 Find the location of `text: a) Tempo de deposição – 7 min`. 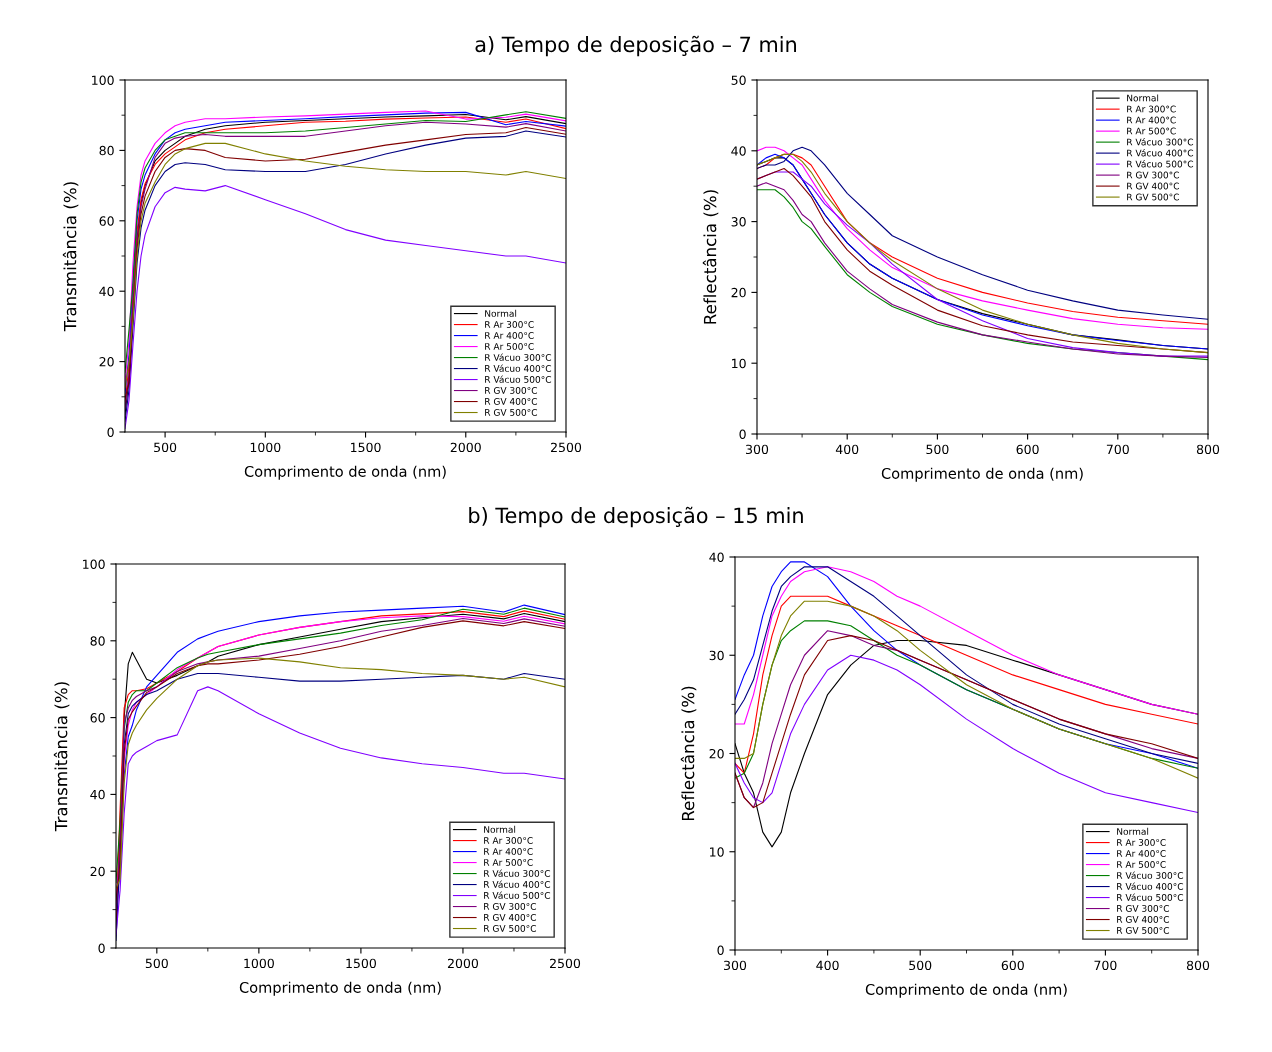

text: a) Tempo de deposição – 7 min is located at coordinates (635, 46).